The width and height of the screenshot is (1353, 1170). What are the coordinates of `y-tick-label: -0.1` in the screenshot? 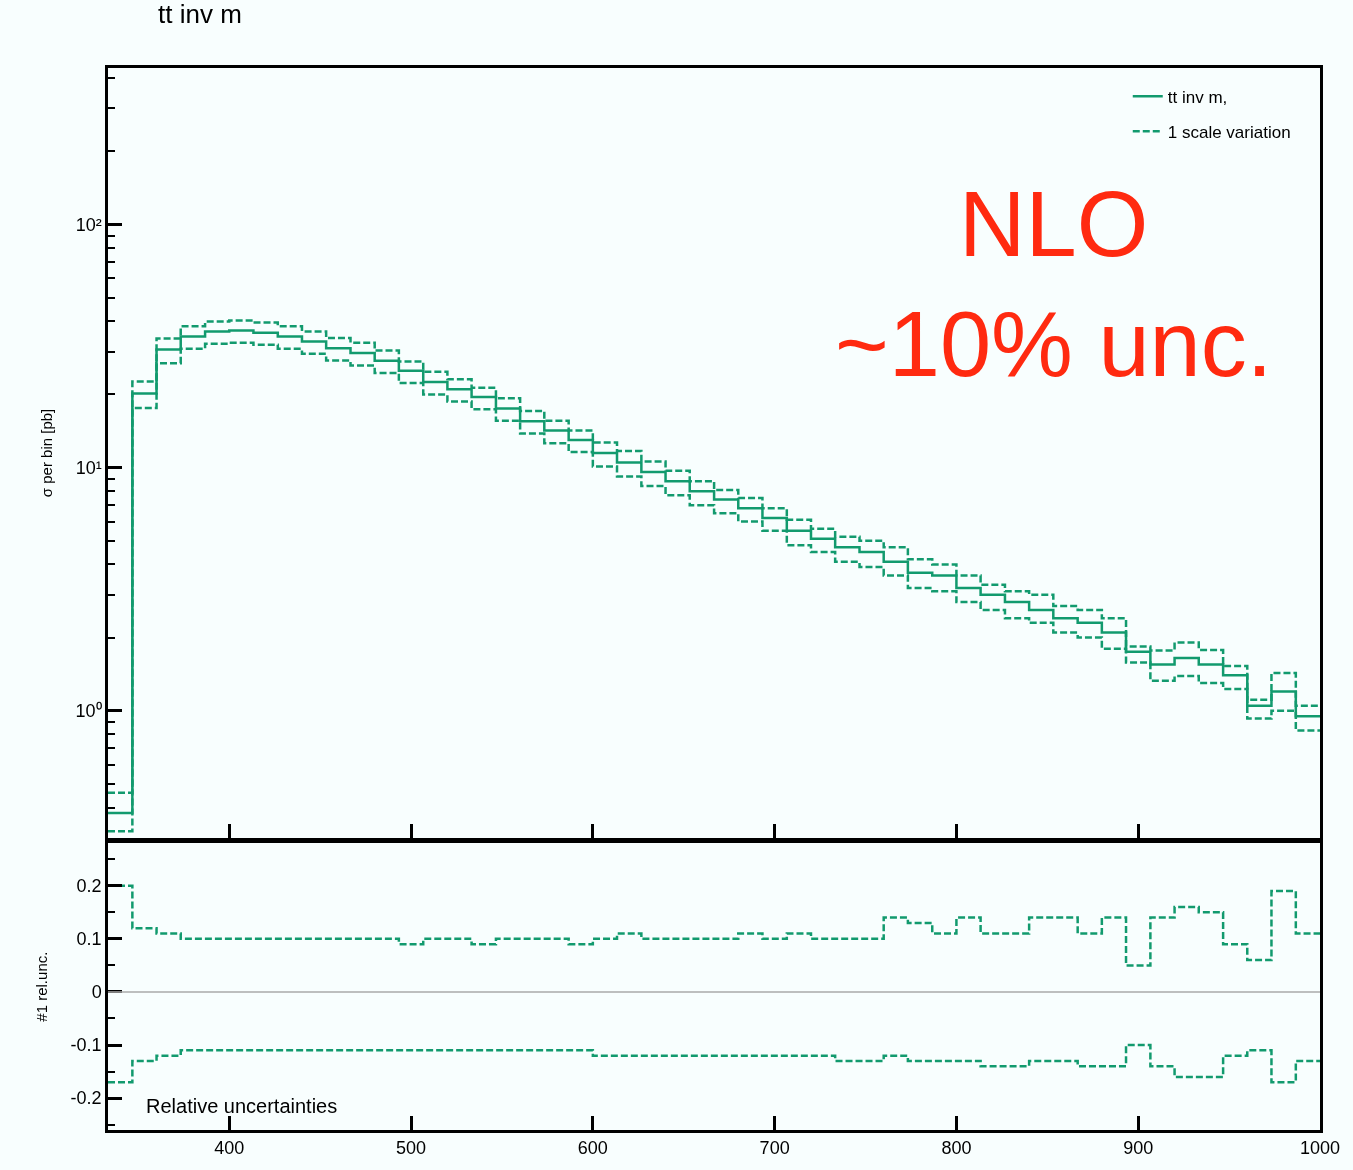 It's located at (86, 1045).